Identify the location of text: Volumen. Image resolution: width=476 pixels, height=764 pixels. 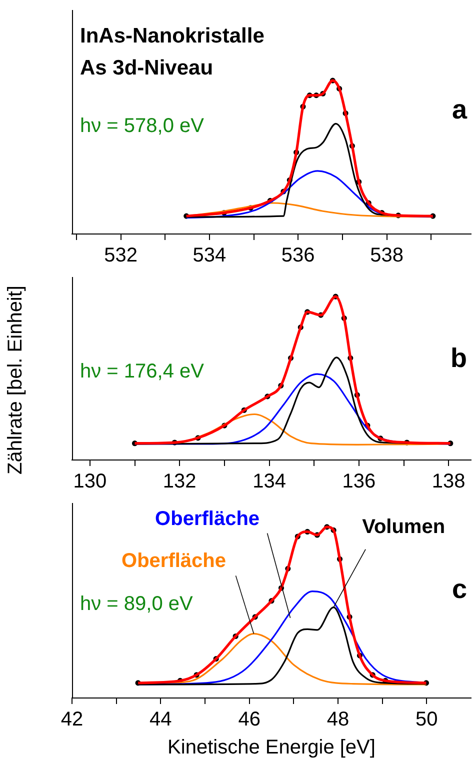
(404, 527).